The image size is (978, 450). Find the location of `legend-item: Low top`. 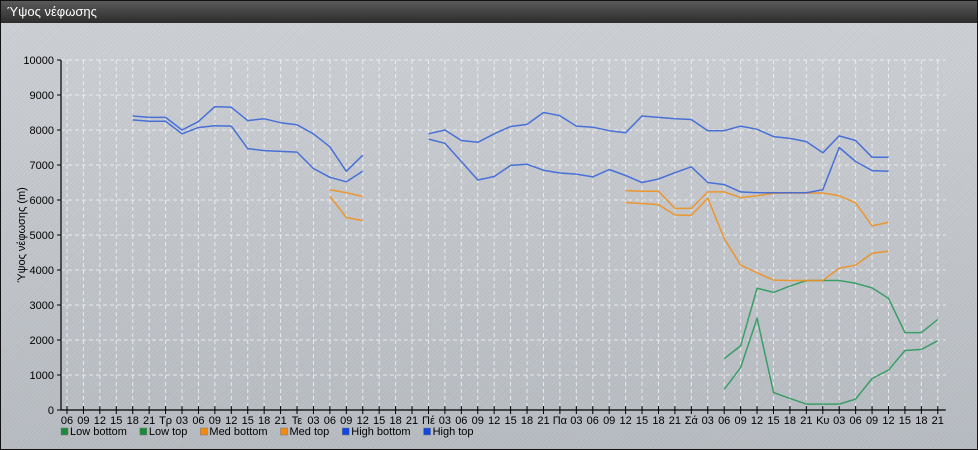

legend-item: Low top is located at coordinates (163, 432).